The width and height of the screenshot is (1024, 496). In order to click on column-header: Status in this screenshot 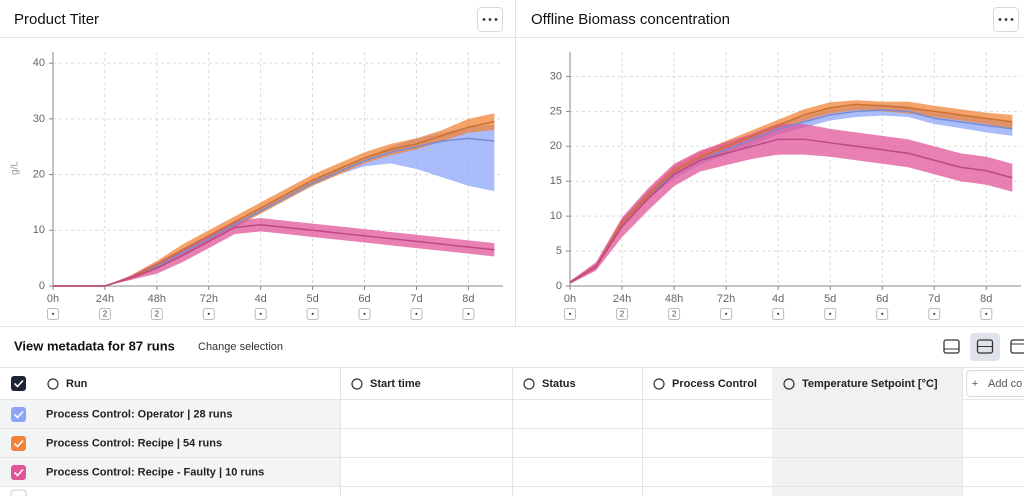, I will do `click(559, 384)`.